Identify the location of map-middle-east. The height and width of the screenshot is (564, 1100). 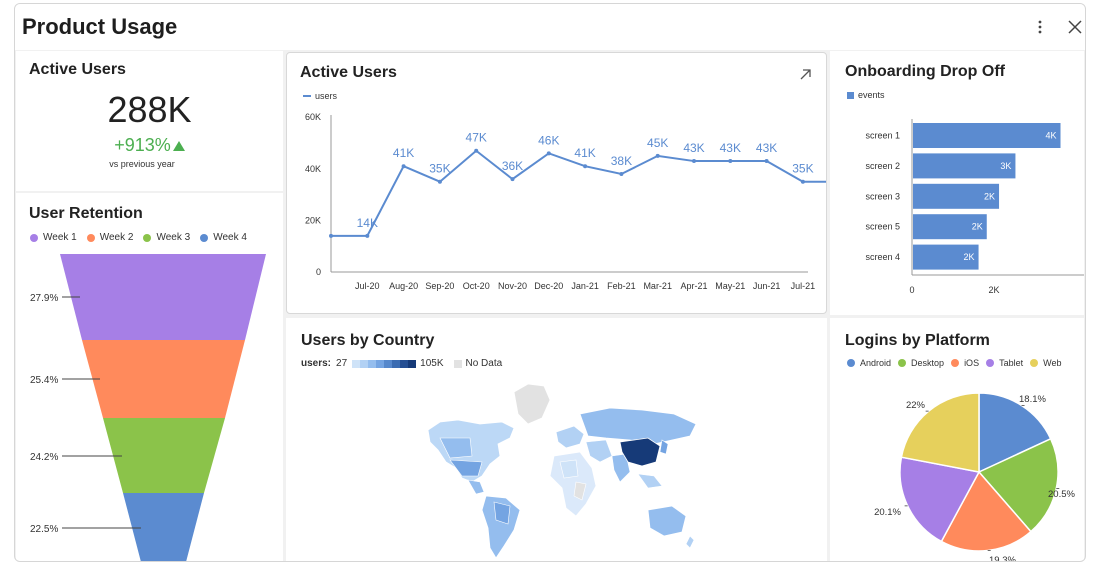
(599, 451).